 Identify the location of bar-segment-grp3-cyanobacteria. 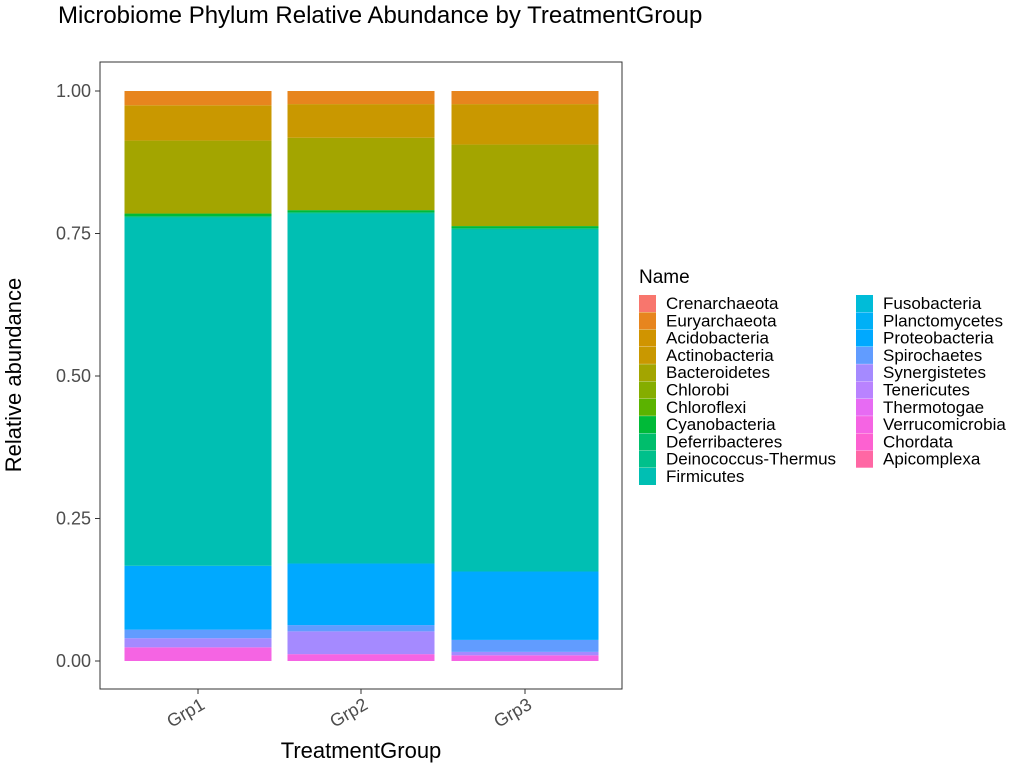
(525, 227).